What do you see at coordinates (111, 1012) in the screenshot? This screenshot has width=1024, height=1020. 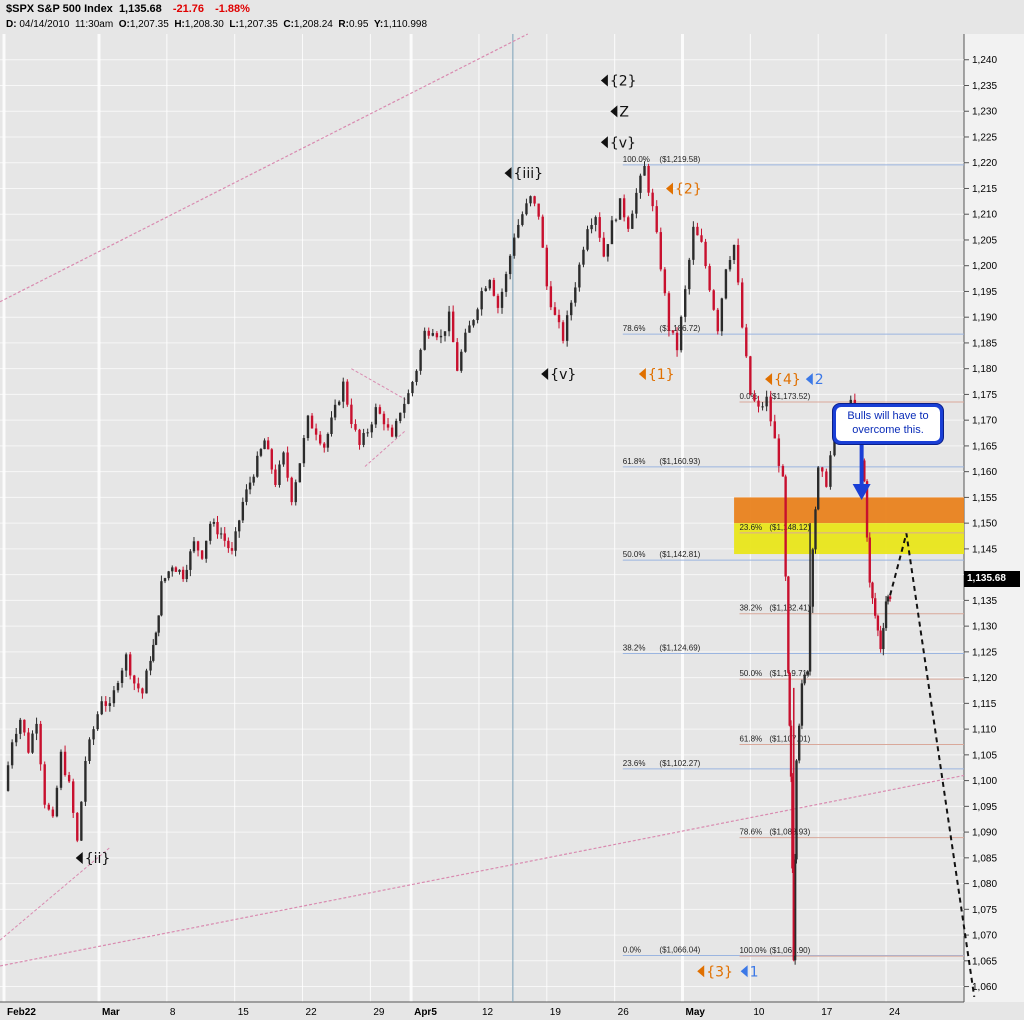 I see `x-tick-label: Mar` at bounding box center [111, 1012].